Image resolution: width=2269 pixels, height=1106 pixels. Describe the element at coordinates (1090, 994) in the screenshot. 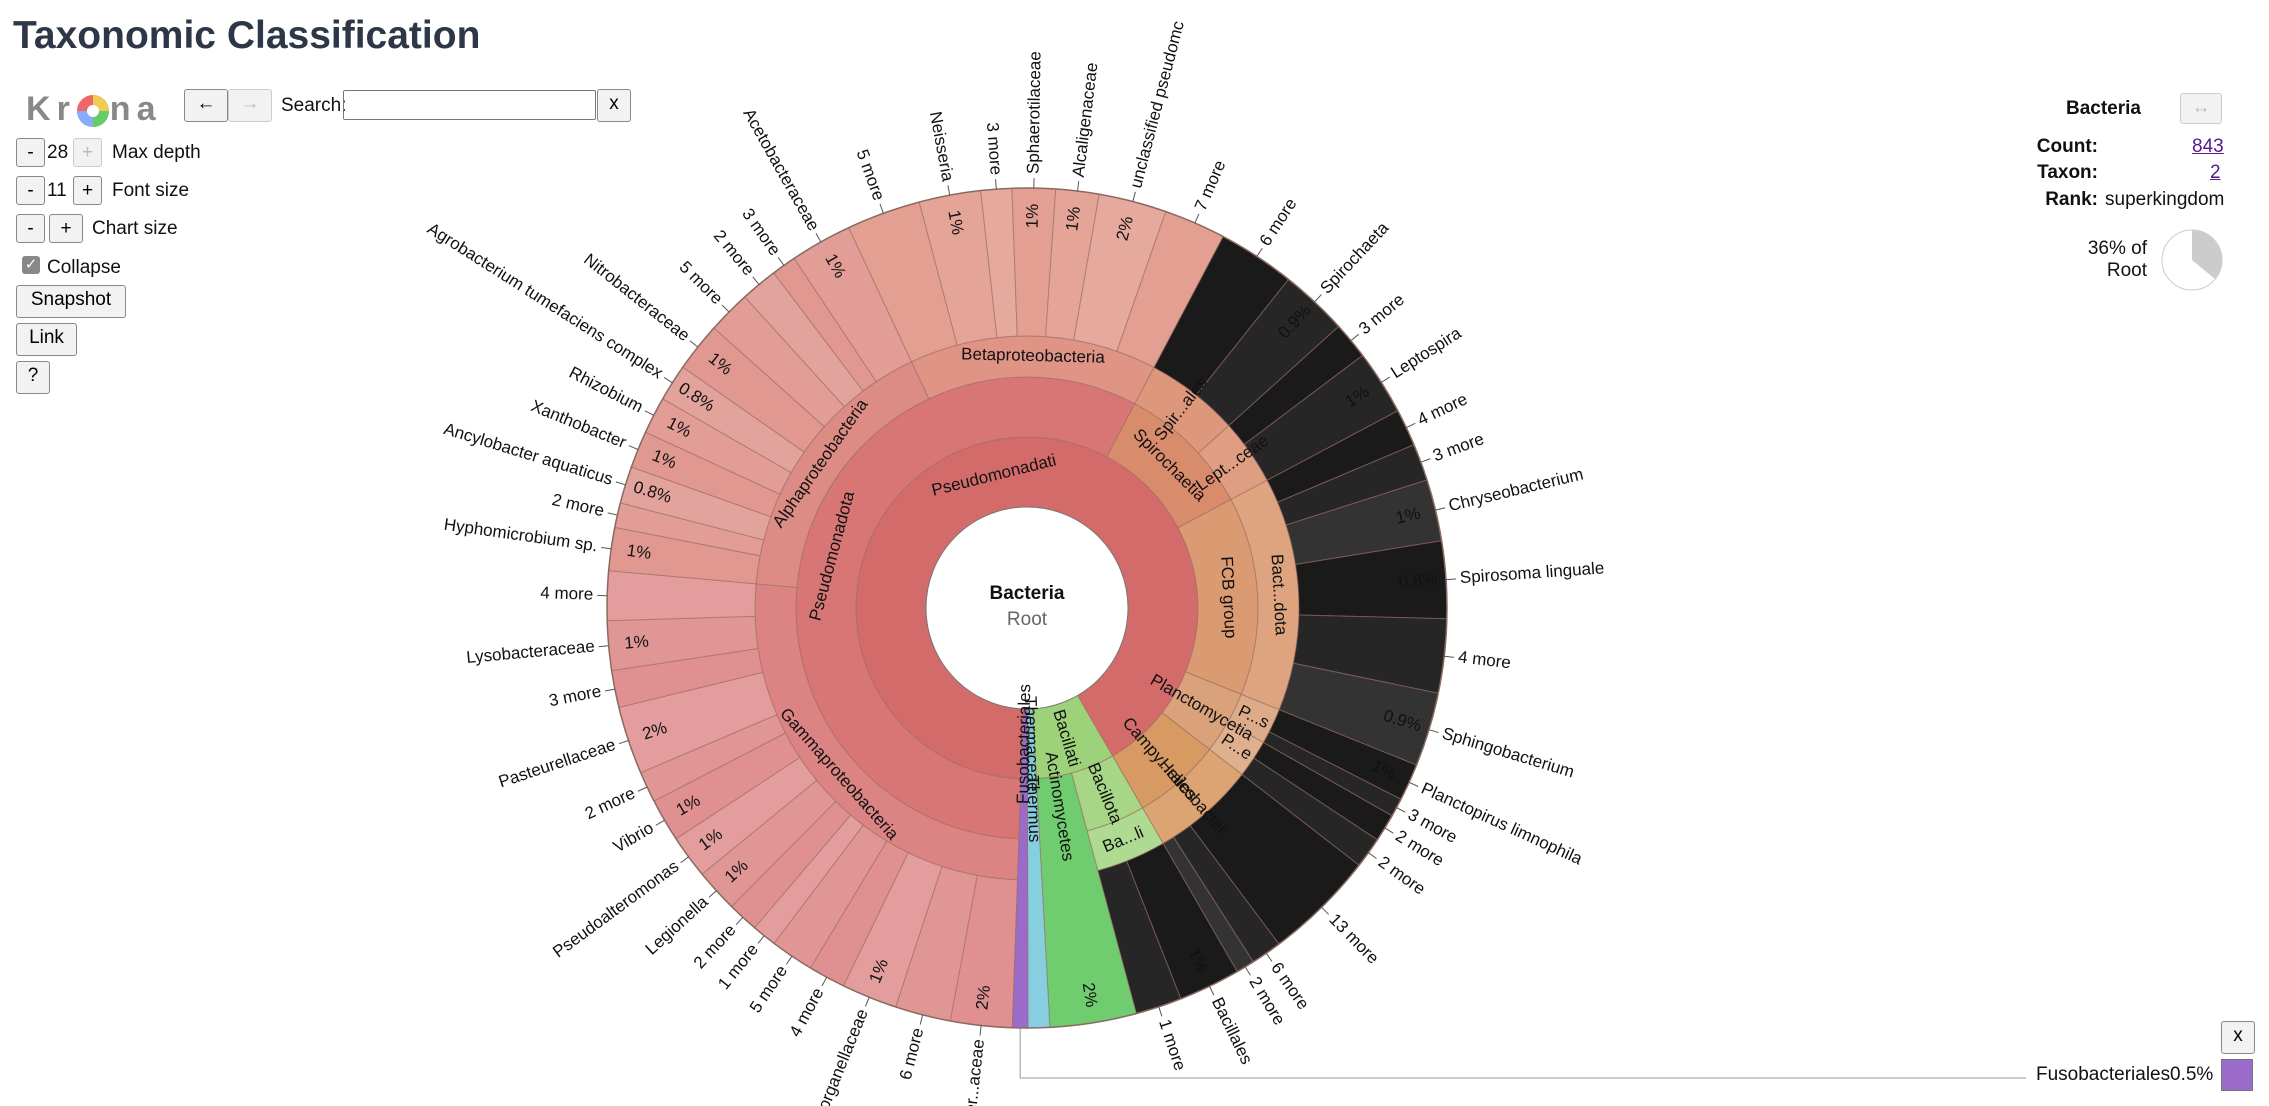

I see `percent-label: 2%` at that location.